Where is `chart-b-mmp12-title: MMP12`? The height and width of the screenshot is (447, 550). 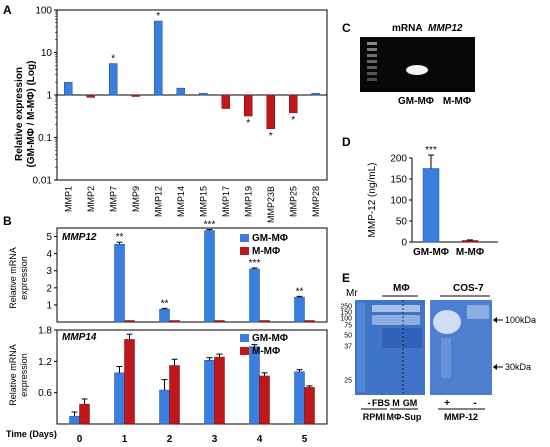
chart-b-mmp12-title: MMP12 is located at coordinates (79, 237).